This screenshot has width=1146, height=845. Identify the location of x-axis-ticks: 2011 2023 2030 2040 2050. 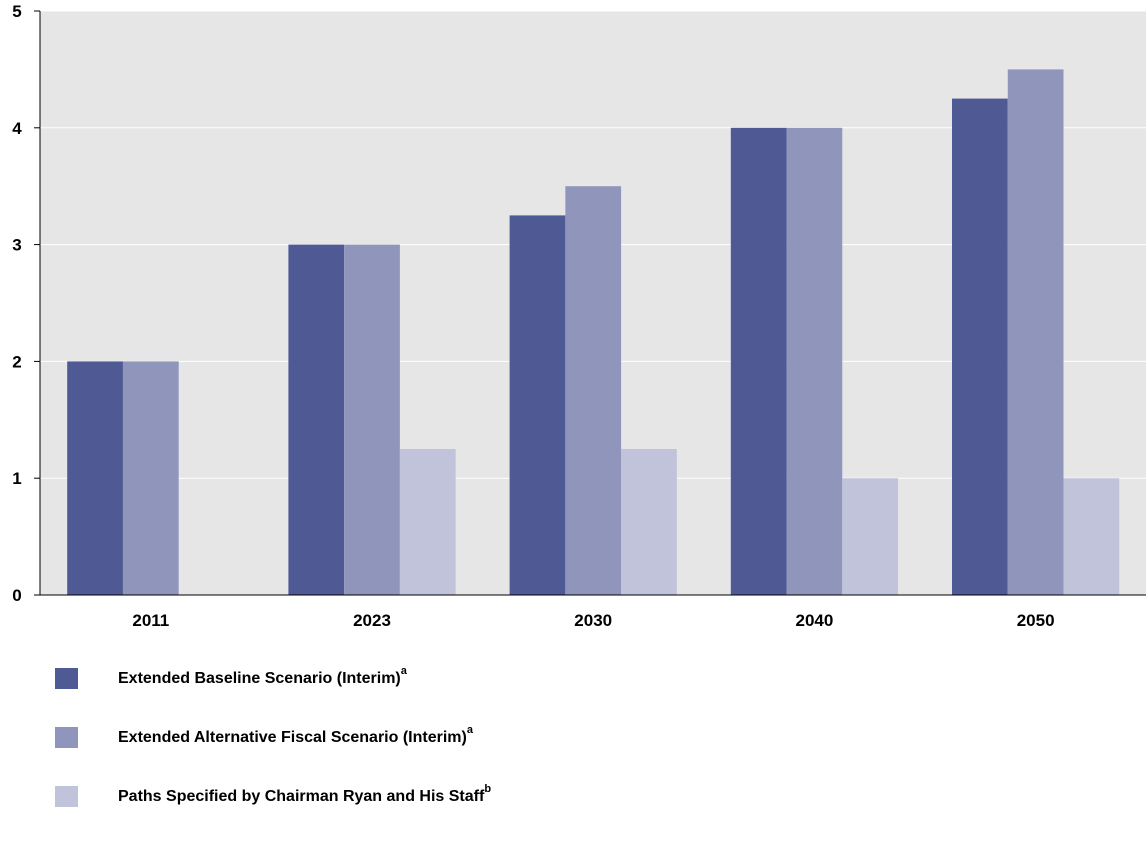
(593, 620).